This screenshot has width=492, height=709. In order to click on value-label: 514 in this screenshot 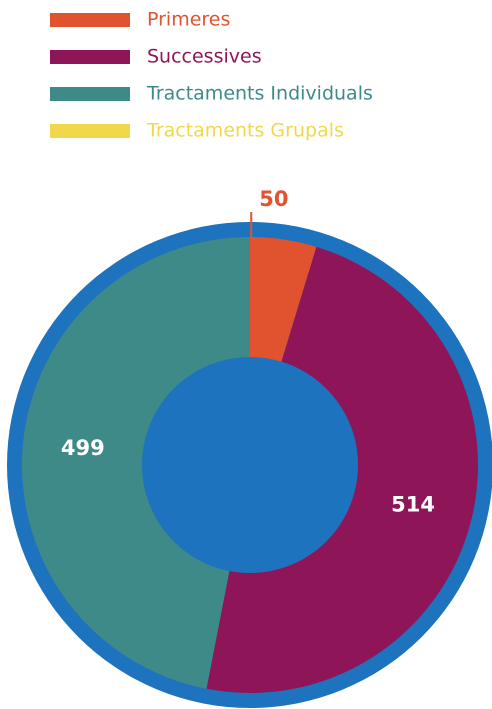, I will do `click(413, 505)`.